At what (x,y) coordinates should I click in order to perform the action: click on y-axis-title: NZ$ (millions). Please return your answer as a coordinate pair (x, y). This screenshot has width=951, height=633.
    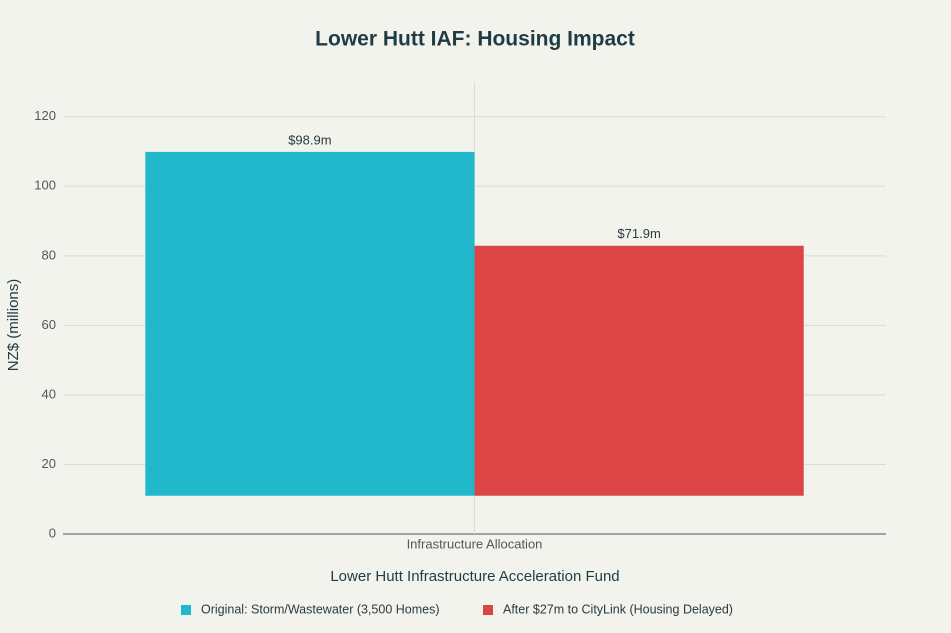
    Looking at the image, I should click on (13, 325).